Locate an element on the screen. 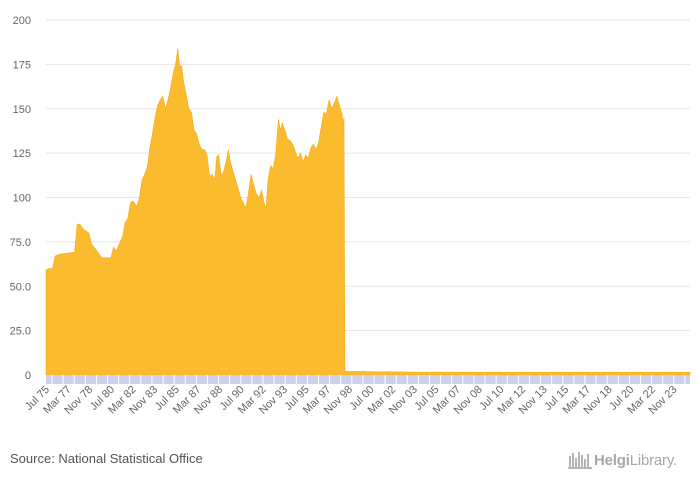  helgi-library-logo: HelgiLibrary. is located at coordinates (622, 460).